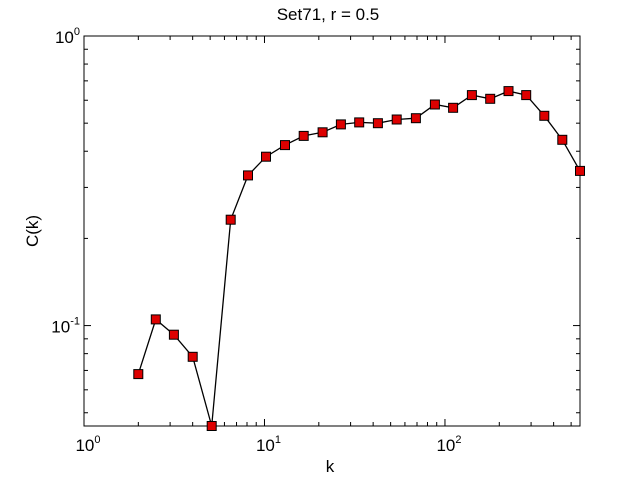 This screenshot has width=640, height=480. What do you see at coordinates (32, 231) in the screenshot?
I see `y-axis-label: C(k)` at bounding box center [32, 231].